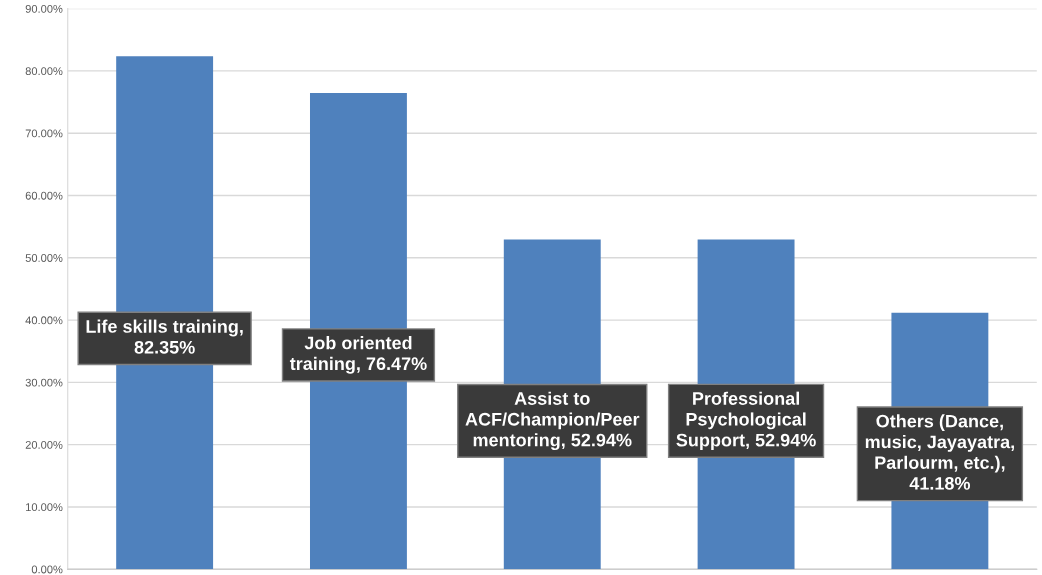  Describe the element at coordinates (44, 382) in the screenshot. I see `y-tick-label: 30.00%` at that location.